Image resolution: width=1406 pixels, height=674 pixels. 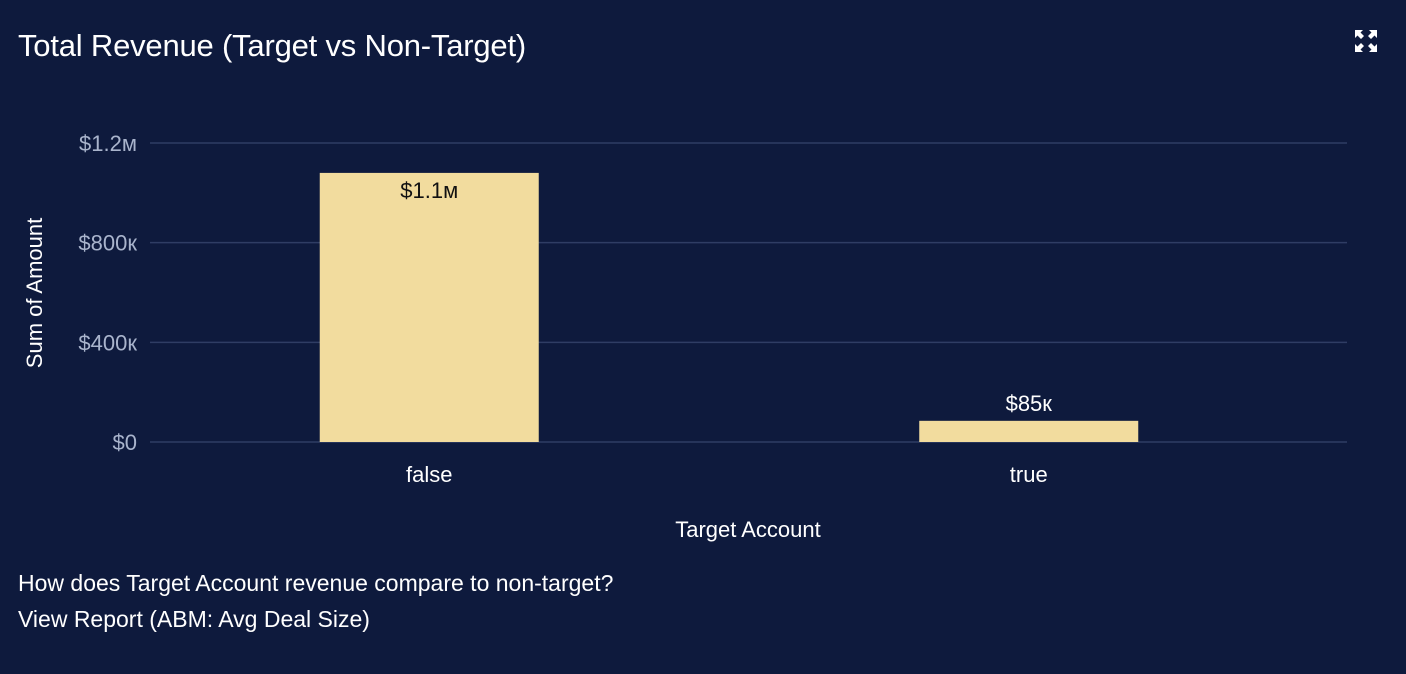 What do you see at coordinates (194, 619) in the screenshot?
I see `view-report-link: View Report (ABM: Avg Deal Size)` at bounding box center [194, 619].